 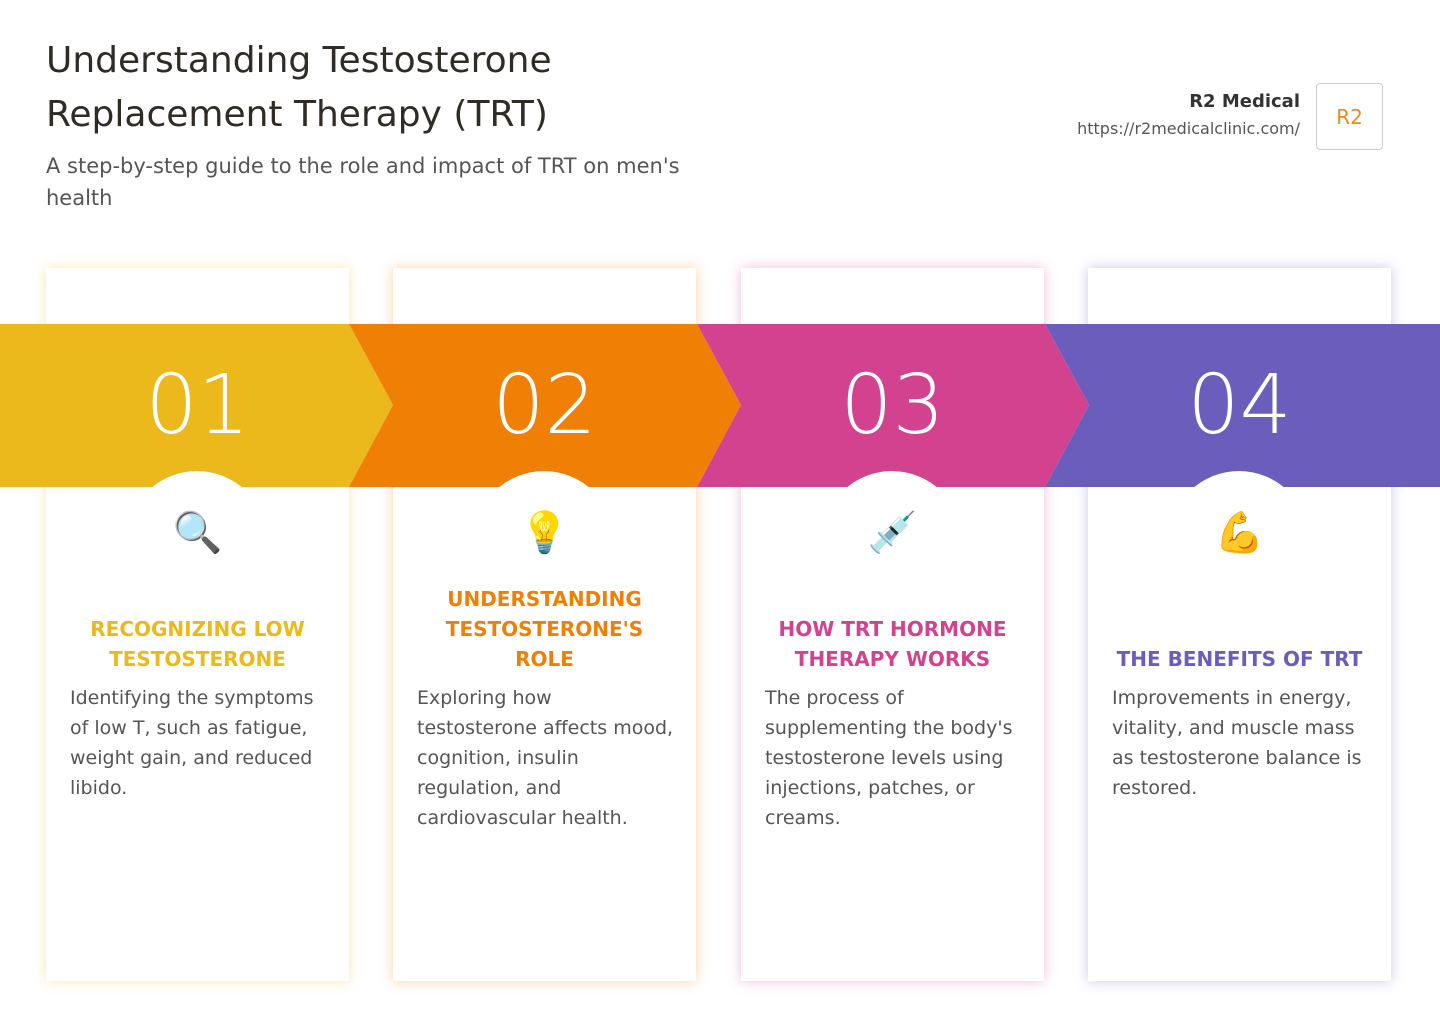 I want to click on step-number: 02, so click(x=544, y=405).